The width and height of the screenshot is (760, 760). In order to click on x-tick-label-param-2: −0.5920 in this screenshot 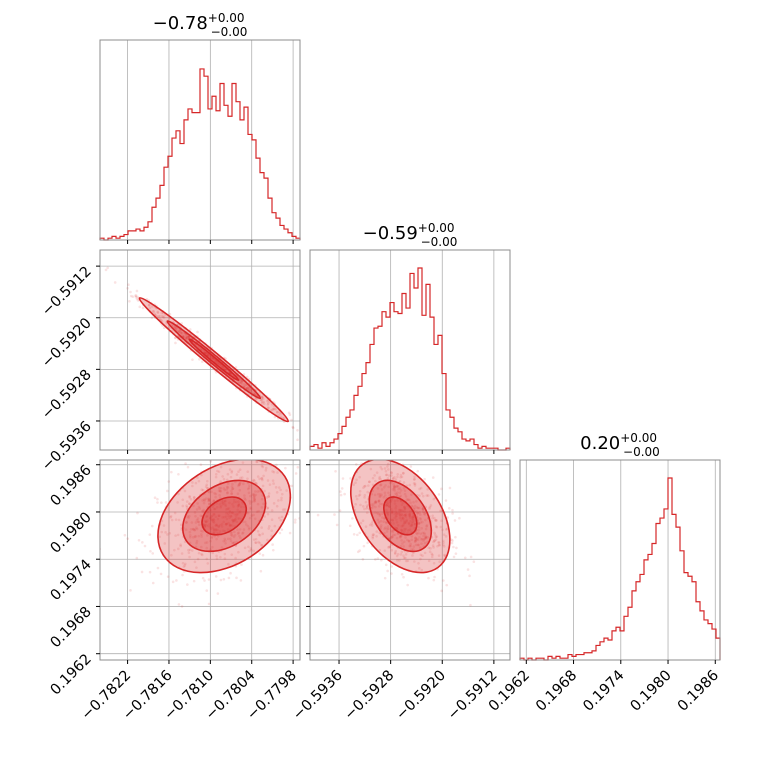, I will do `click(421, 696)`.